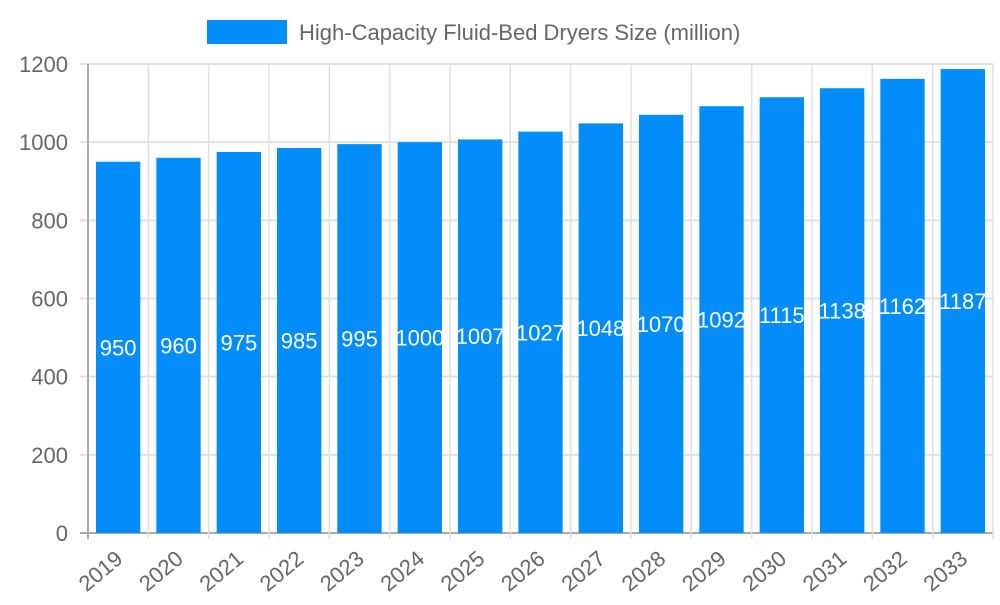 The image size is (1000, 605). I want to click on data-label: 1027, so click(540, 332).